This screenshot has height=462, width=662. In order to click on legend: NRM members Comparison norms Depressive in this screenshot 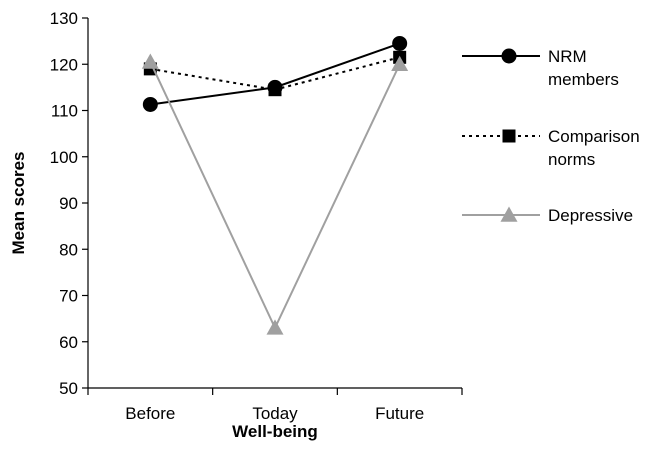, I will do `click(551, 136)`.